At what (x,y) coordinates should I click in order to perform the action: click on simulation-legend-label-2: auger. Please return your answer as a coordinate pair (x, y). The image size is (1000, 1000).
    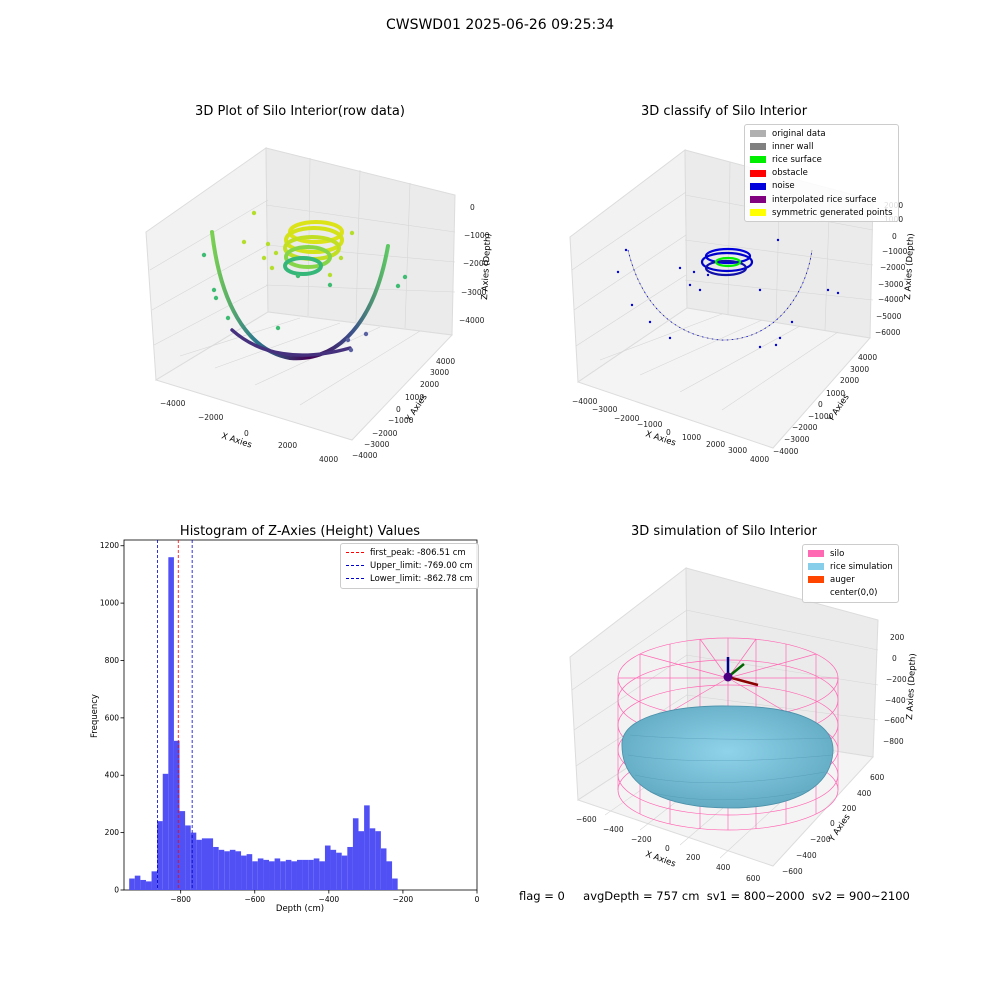
    Looking at the image, I should click on (842, 579).